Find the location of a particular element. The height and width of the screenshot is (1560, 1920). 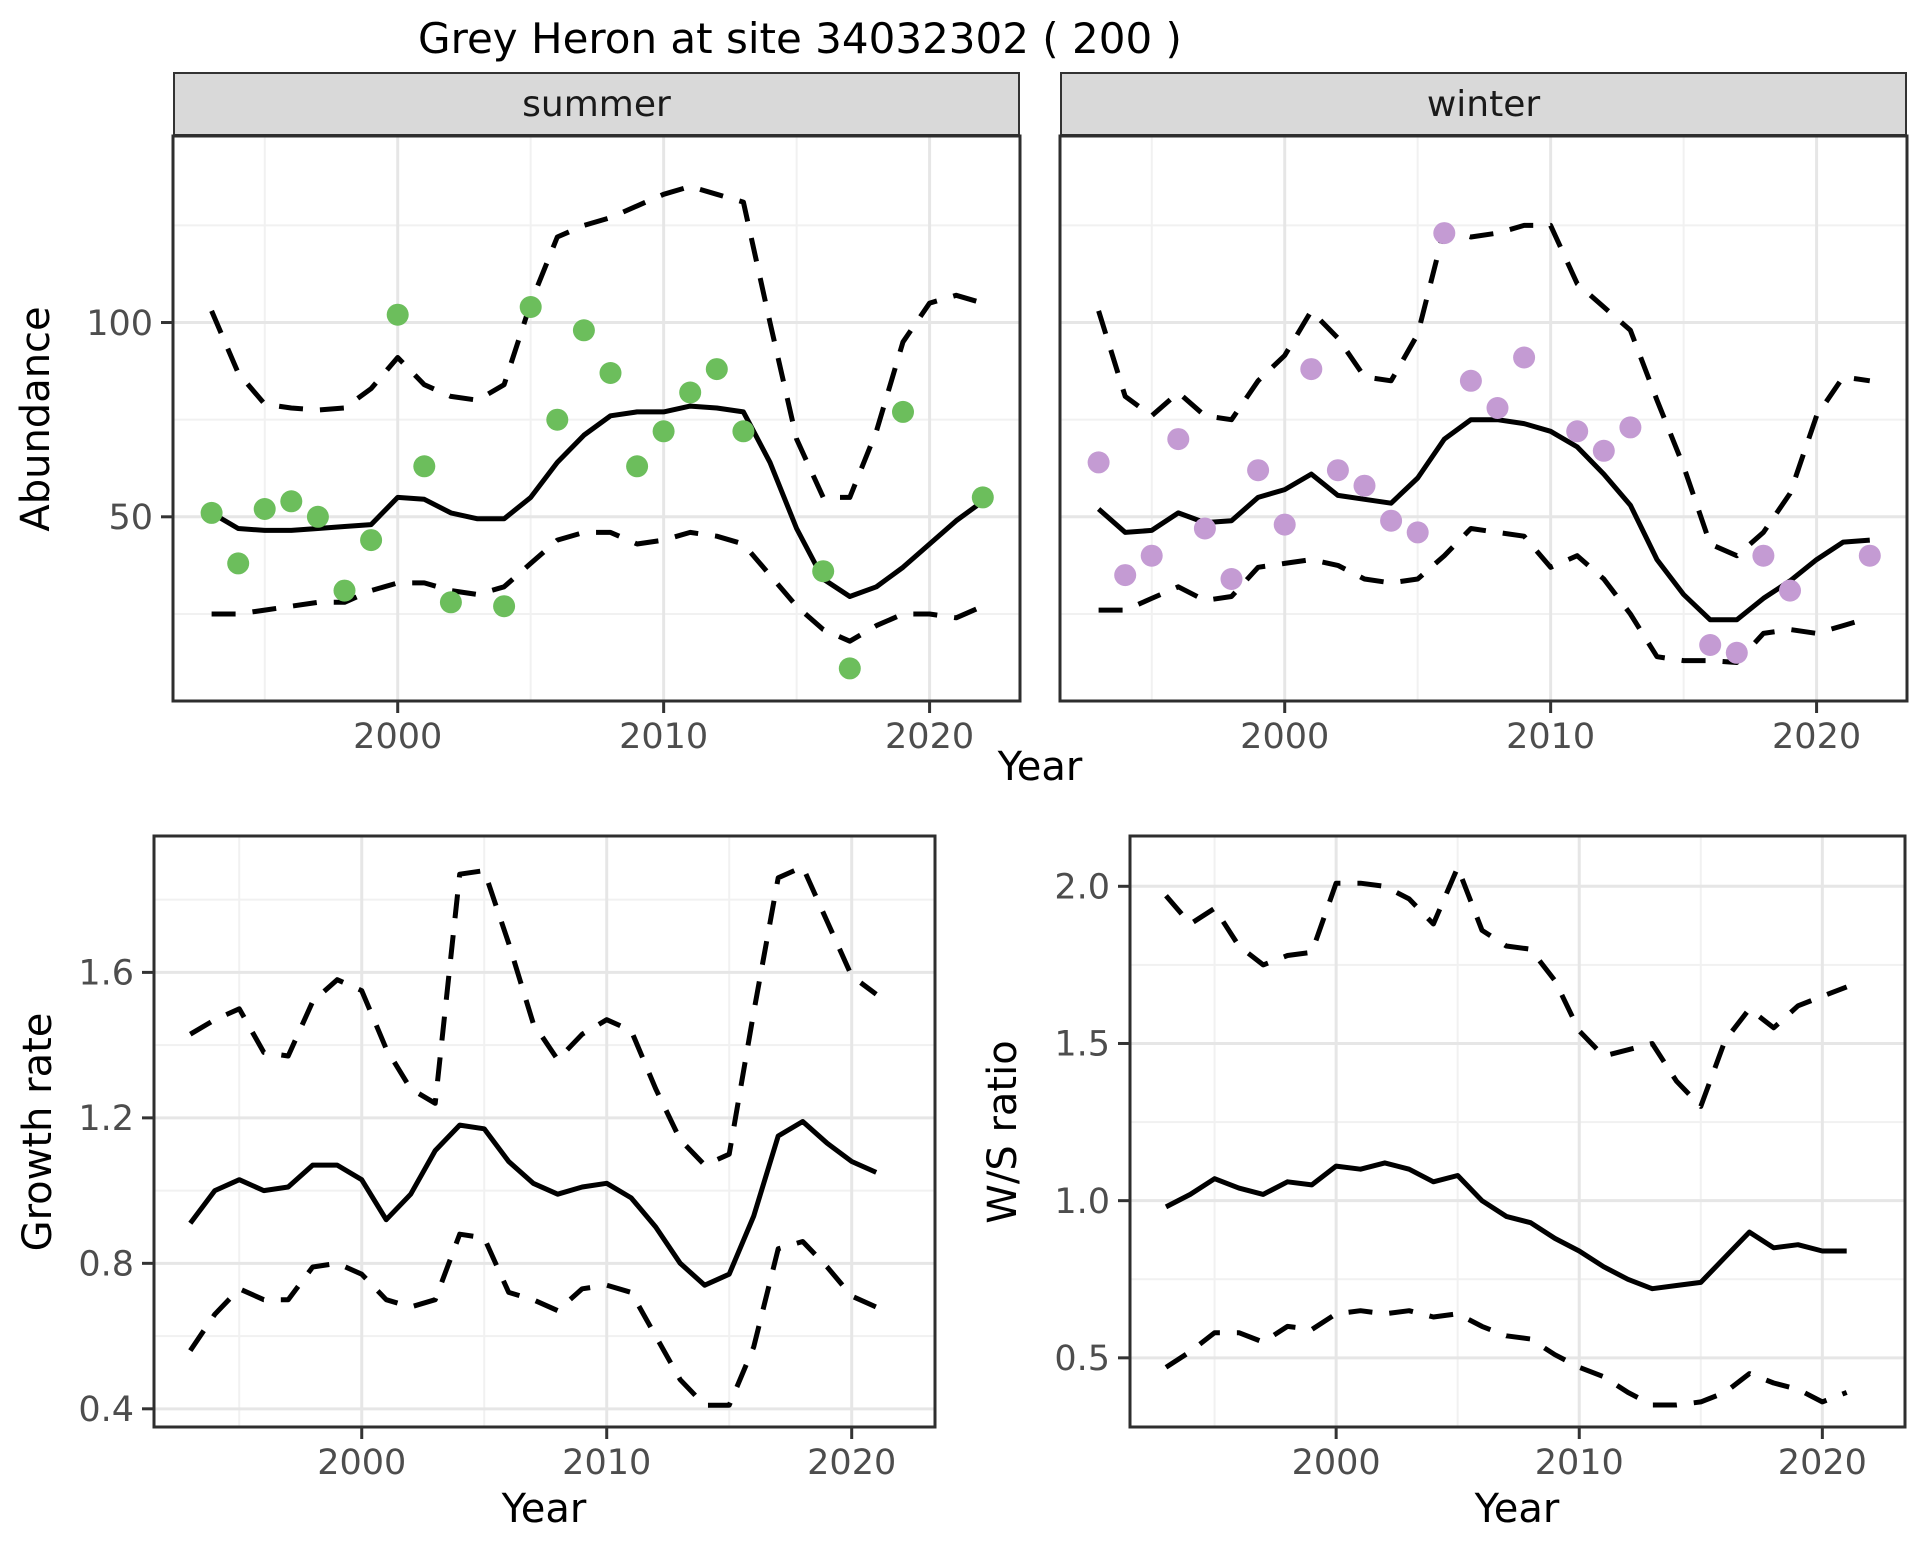

plot-title: Grey Heron at site 34032302 ( 200 ) is located at coordinates (800, 38).